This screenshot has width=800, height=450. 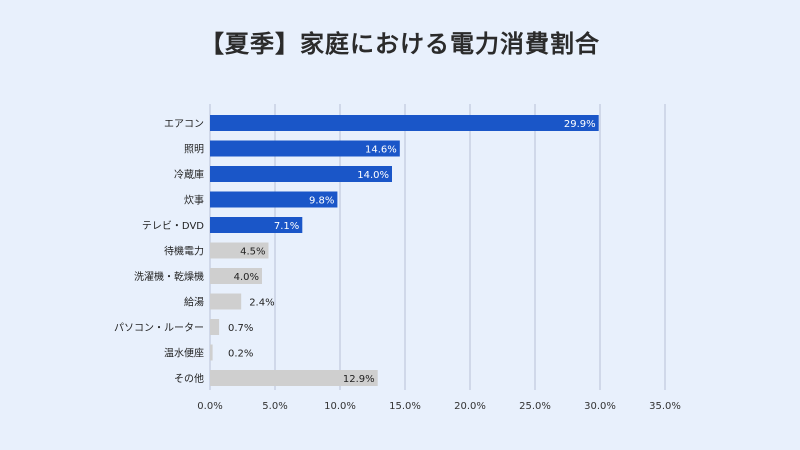 I want to click on data-label: 9.8%, so click(x=321, y=201).